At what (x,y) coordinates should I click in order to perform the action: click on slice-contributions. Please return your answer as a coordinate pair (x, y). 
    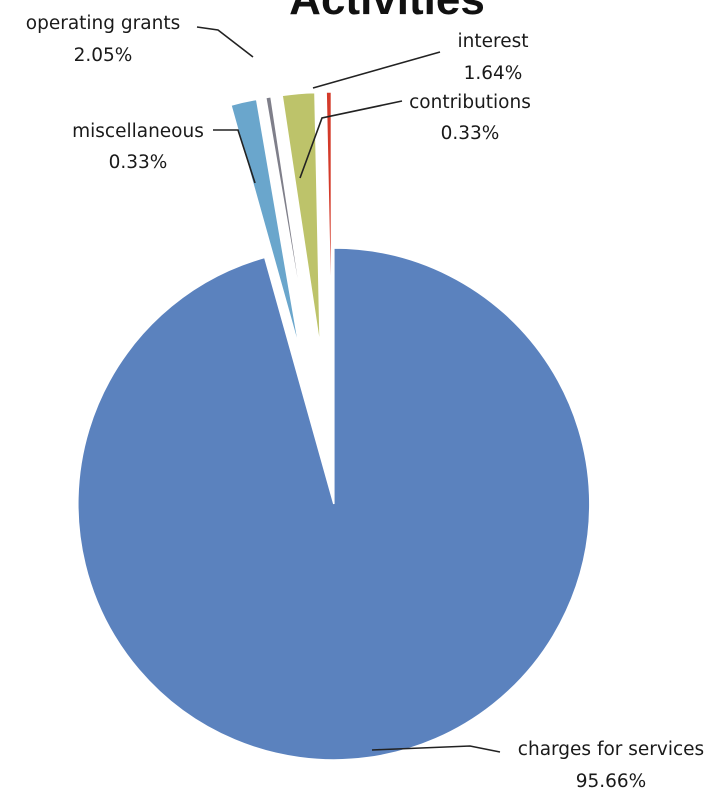
    Looking at the image, I should click on (287, 223).